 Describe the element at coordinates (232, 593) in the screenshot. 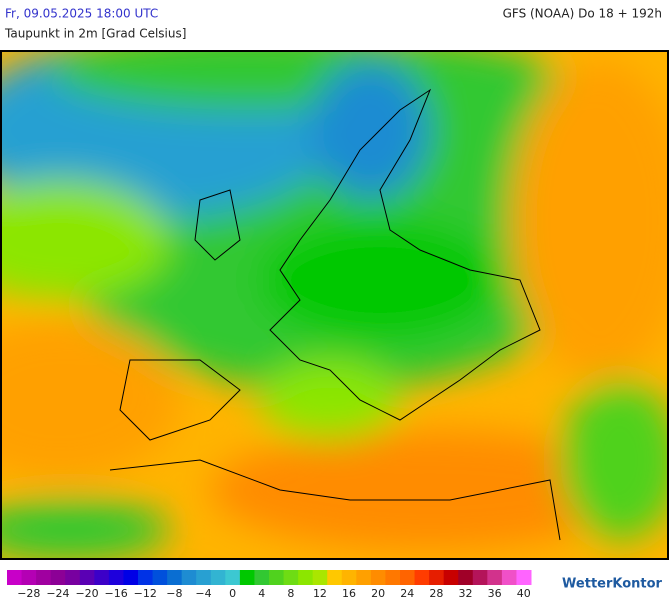

I see `legend-label: 0` at that location.